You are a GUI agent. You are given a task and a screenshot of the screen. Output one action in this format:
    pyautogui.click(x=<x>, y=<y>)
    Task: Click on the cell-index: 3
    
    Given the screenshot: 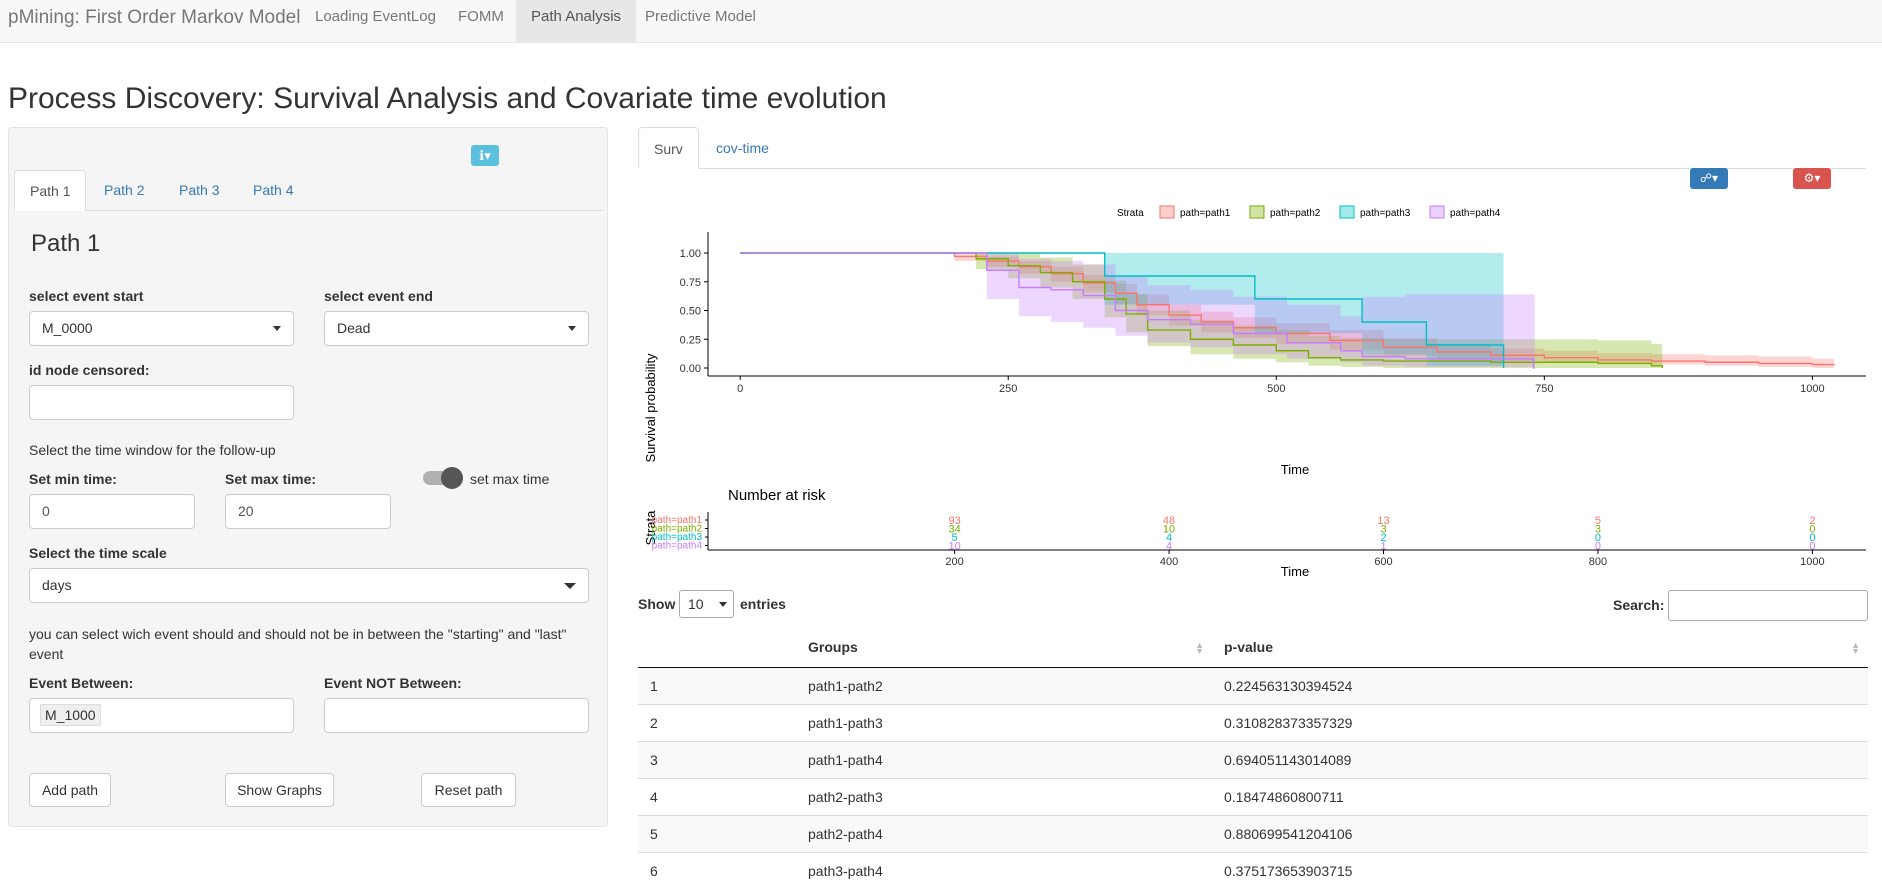 What is the action you would take?
    pyautogui.click(x=717, y=759)
    